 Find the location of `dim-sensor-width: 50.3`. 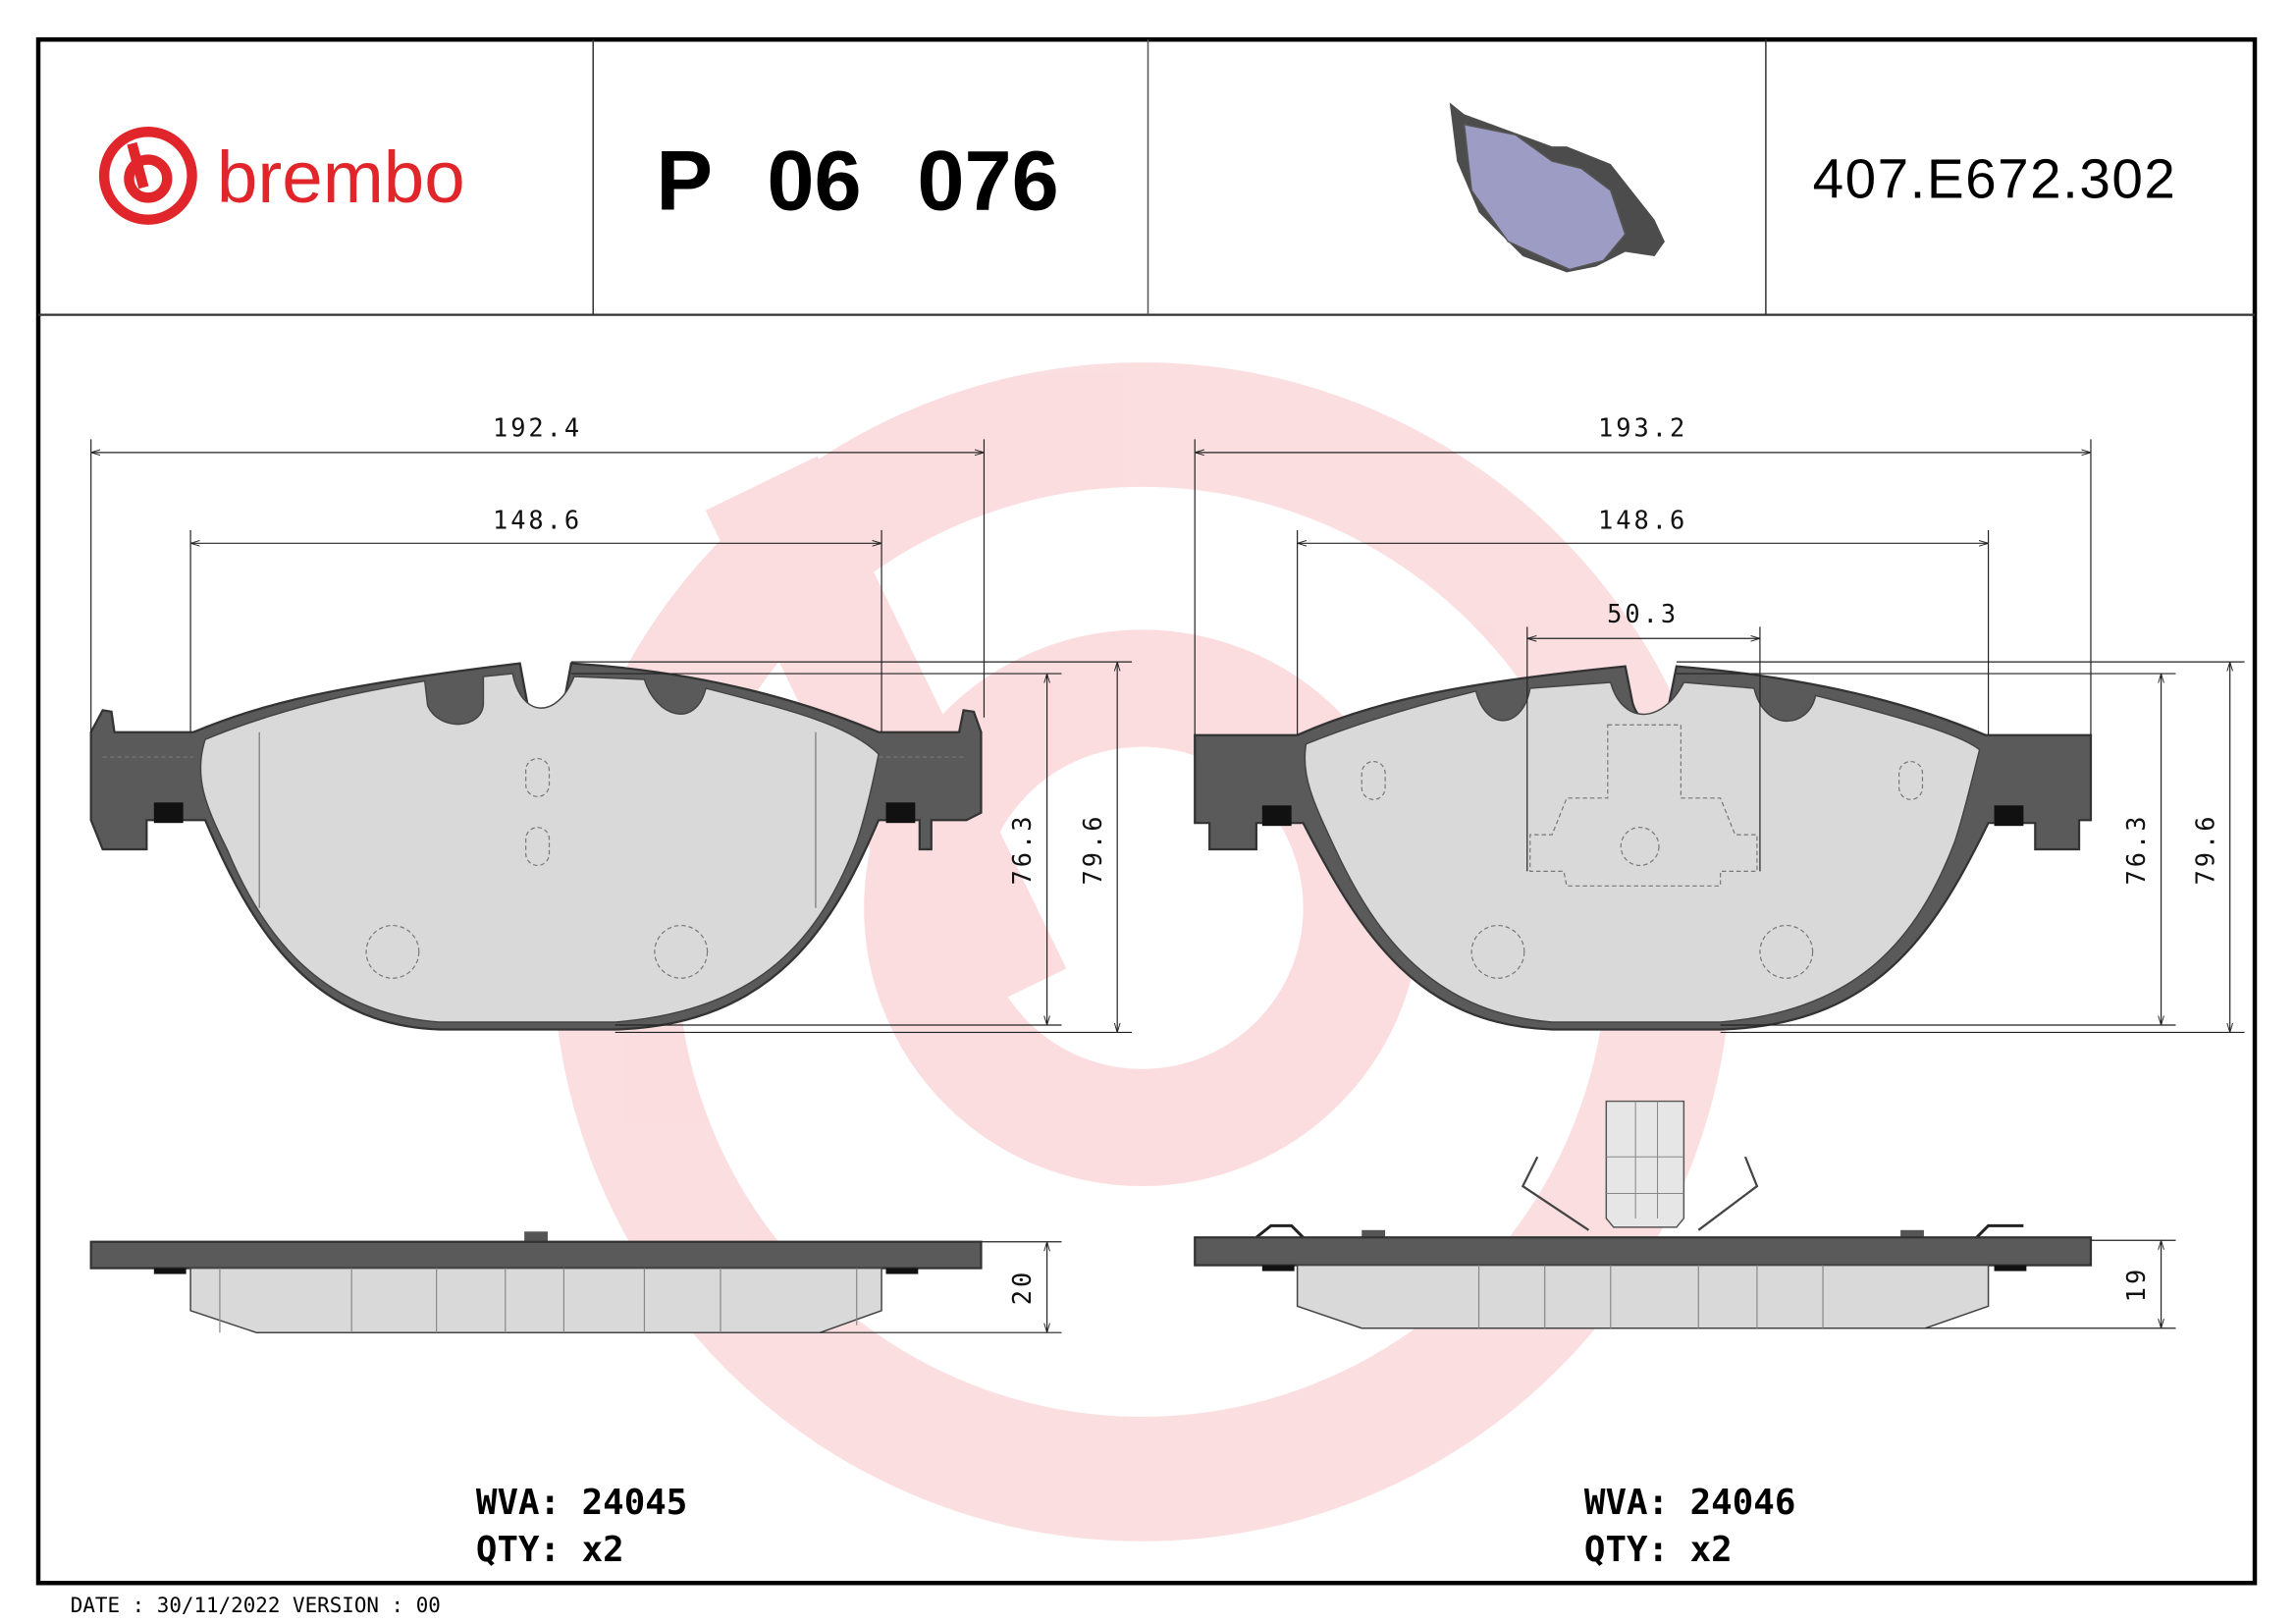

dim-sensor-width: 50.3 is located at coordinates (1643, 613).